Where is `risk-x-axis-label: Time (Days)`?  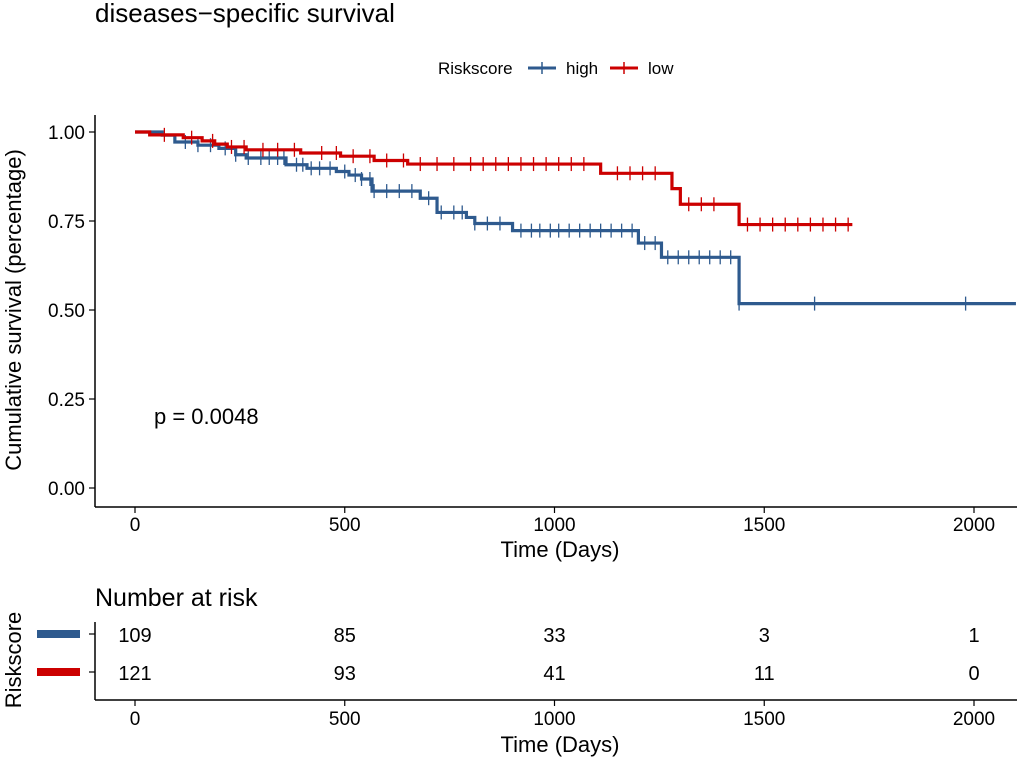 risk-x-axis-label: Time (Days) is located at coordinates (560, 744).